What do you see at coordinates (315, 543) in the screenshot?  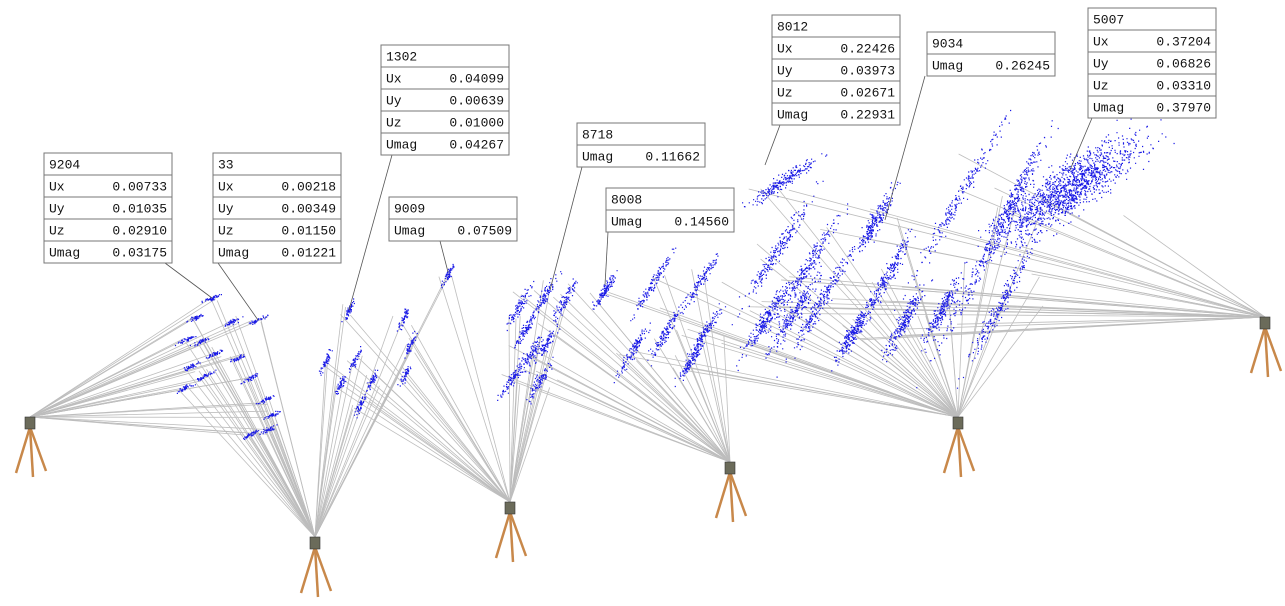 I see `instrument-head` at bounding box center [315, 543].